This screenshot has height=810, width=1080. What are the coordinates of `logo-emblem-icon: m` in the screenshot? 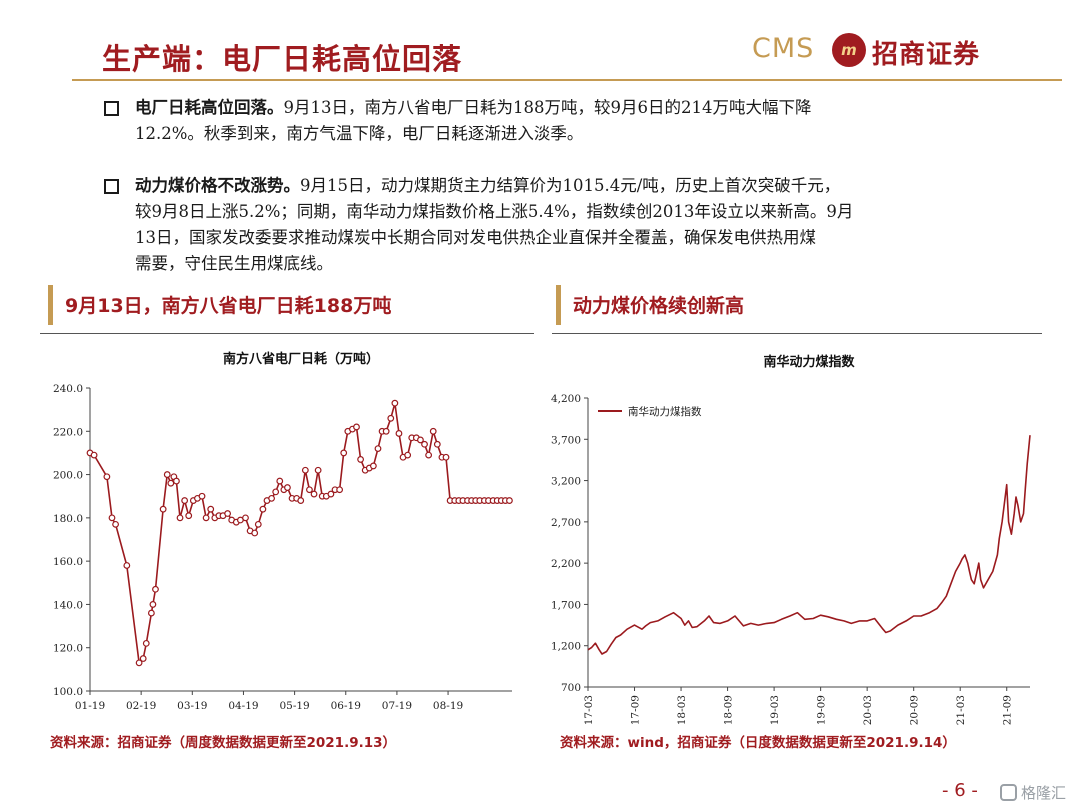 It's located at (849, 50).